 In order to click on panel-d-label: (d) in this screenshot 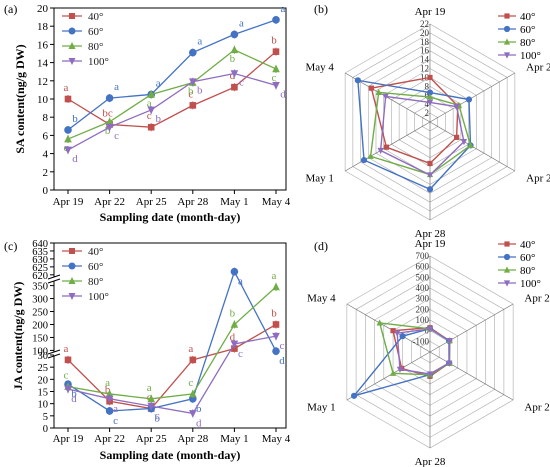, I will do `click(321, 246)`.